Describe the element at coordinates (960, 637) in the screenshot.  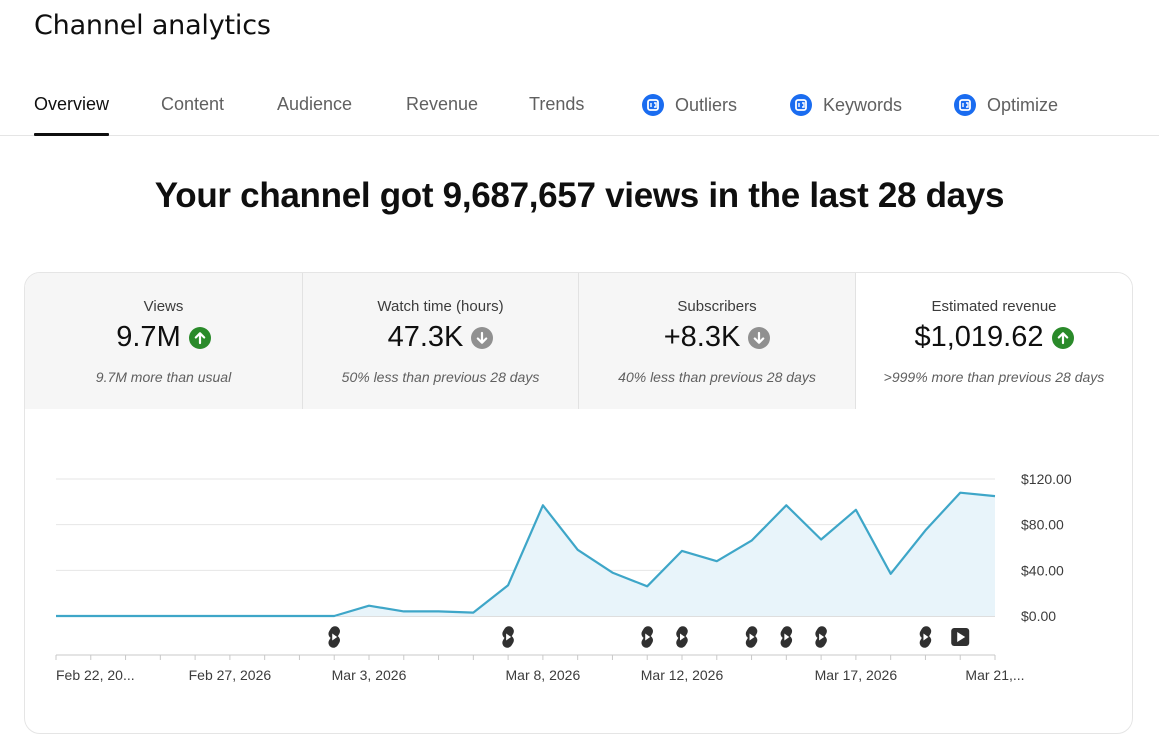
I see `video-upload-icon` at that location.